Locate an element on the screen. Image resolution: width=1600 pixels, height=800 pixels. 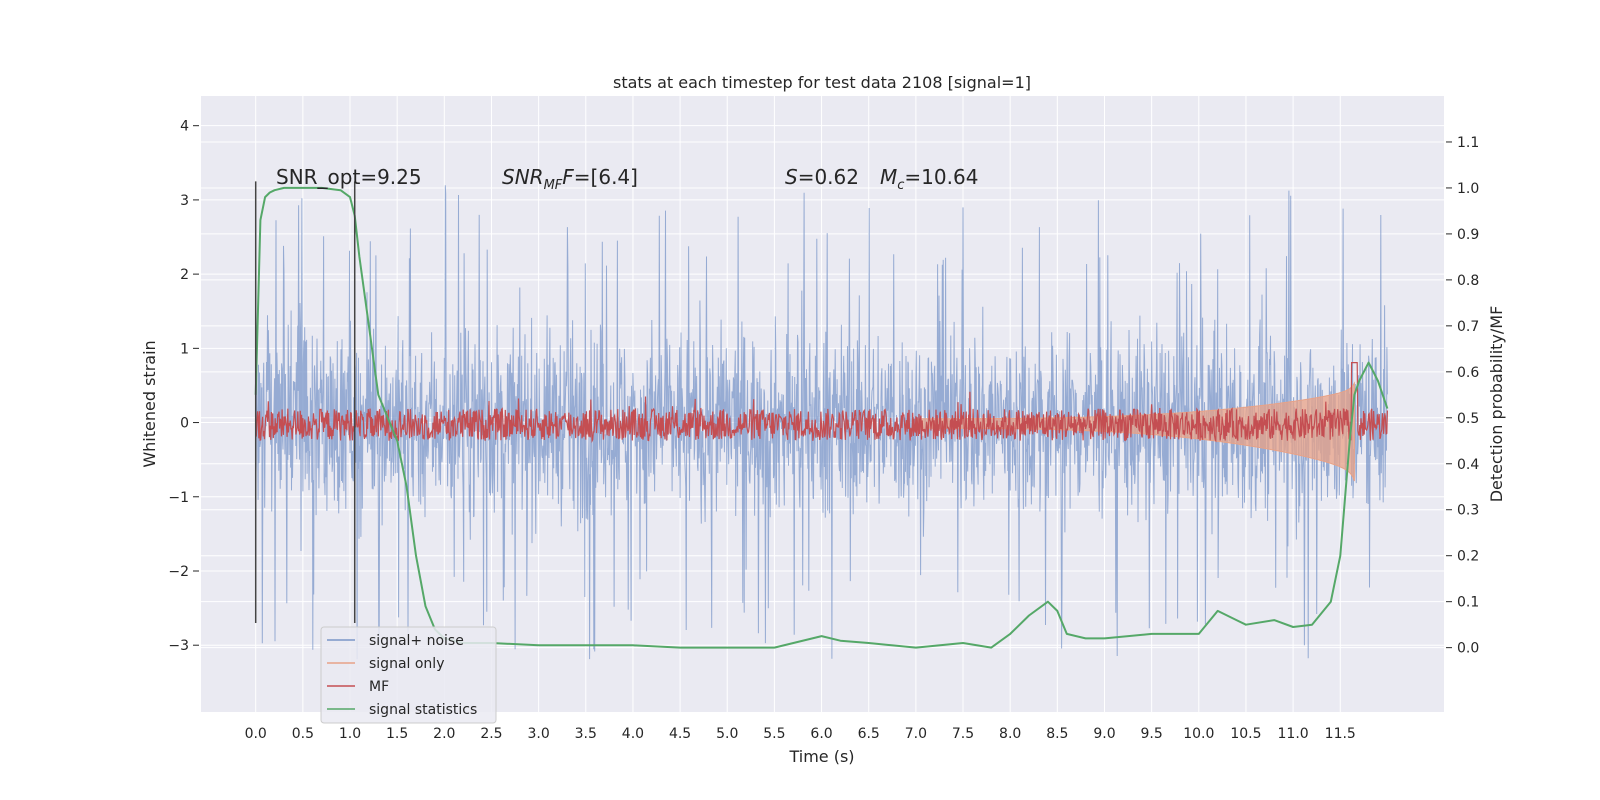
y2-tick-label: 0.1 is located at coordinates (1468, 603).